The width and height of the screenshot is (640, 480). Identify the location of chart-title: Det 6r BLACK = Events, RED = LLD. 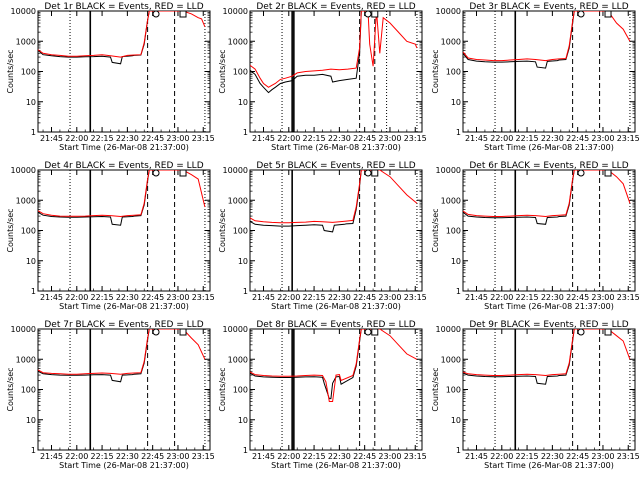
(548, 166).